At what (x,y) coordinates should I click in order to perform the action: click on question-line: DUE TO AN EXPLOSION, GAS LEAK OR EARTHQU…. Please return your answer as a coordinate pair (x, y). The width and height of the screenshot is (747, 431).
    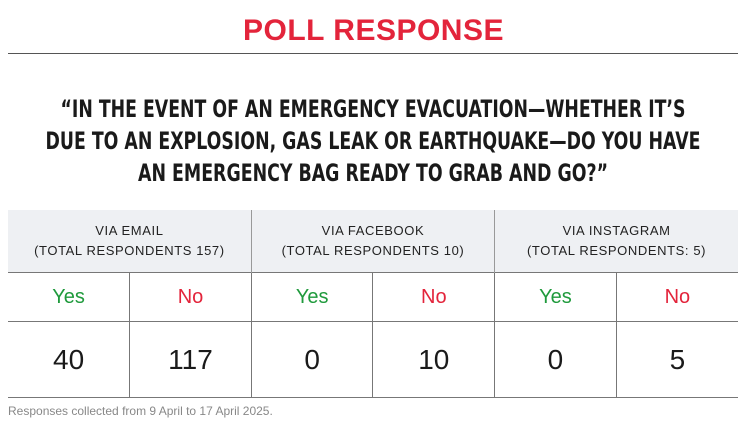
    Looking at the image, I should click on (373, 141).